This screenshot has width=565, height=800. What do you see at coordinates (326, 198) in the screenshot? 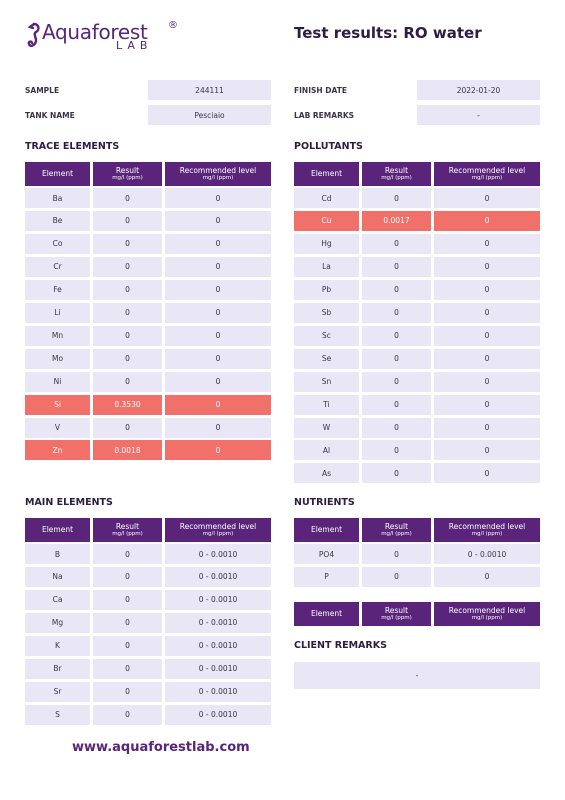
I see `table-cell: Cd` at bounding box center [326, 198].